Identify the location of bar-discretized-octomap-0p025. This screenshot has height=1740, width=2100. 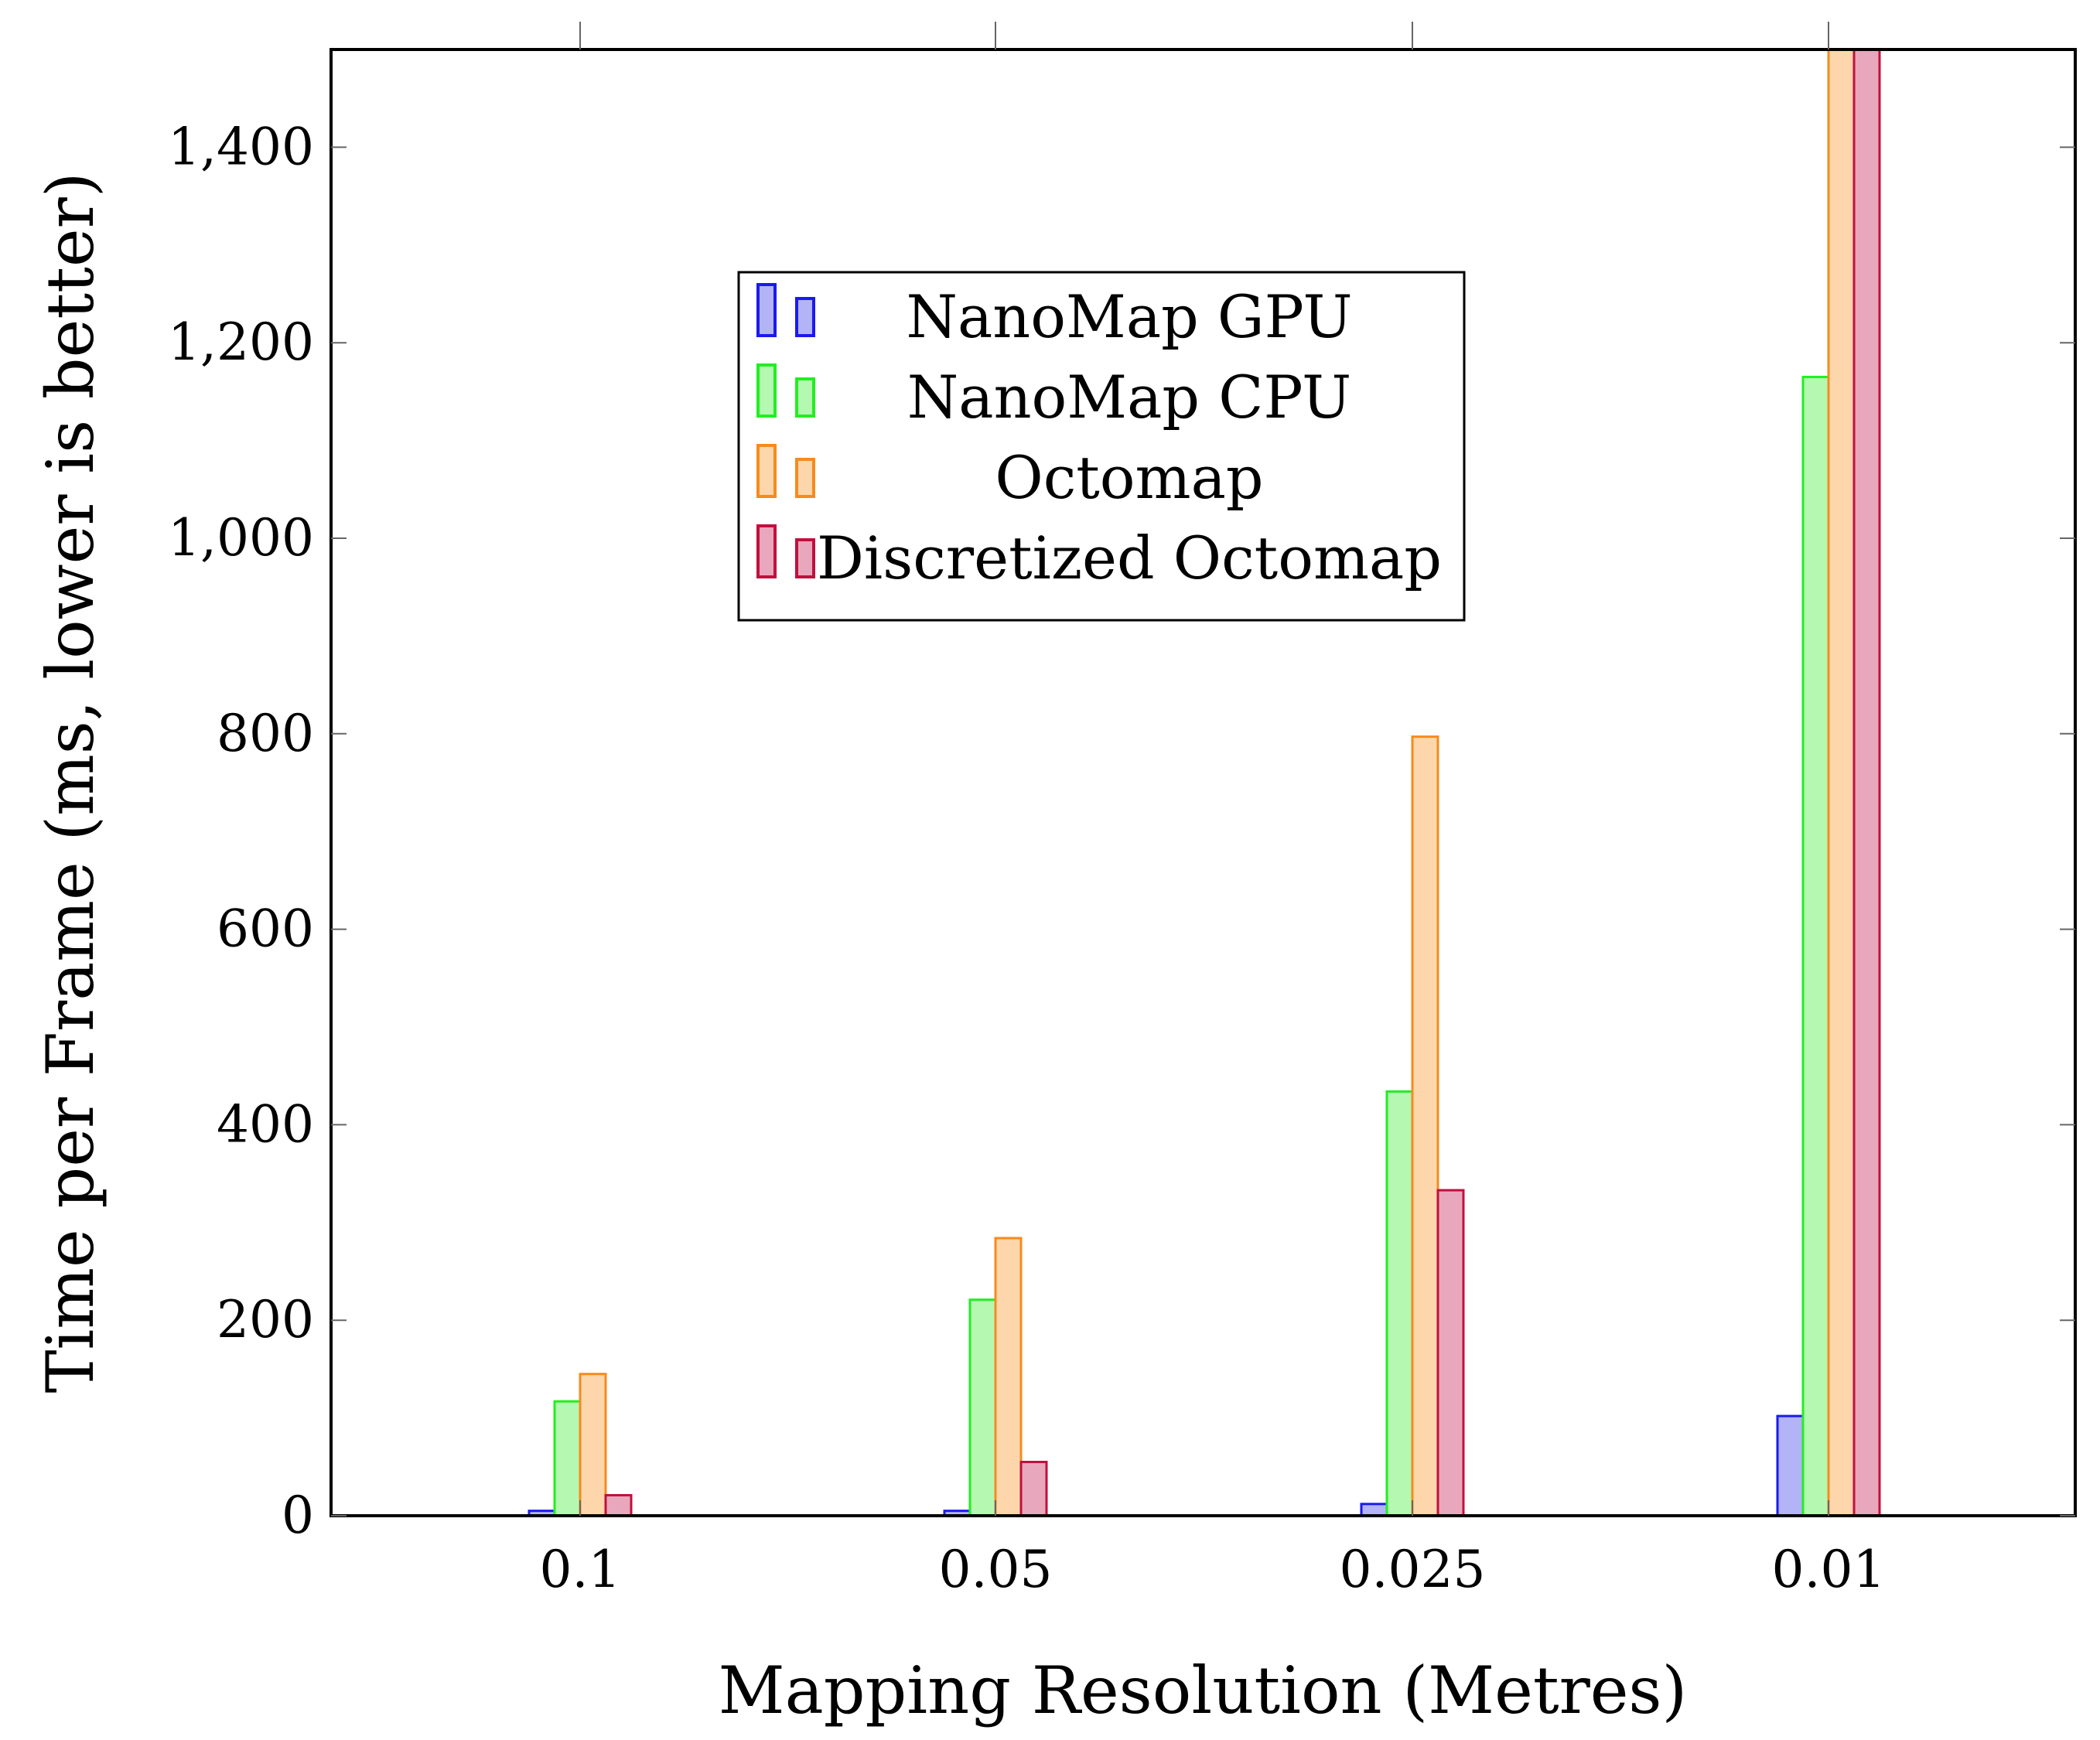
(1451, 1353).